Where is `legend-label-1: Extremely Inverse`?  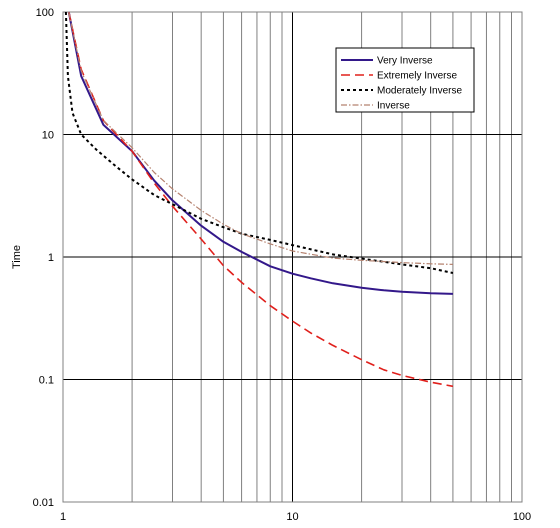
legend-label-1: Extremely Inverse is located at coordinates (417, 76).